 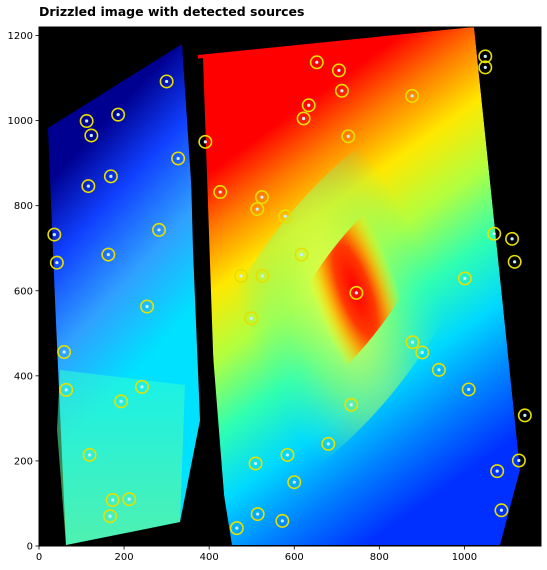 I want to click on y-tick-label-3: 600, so click(x=23, y=291).